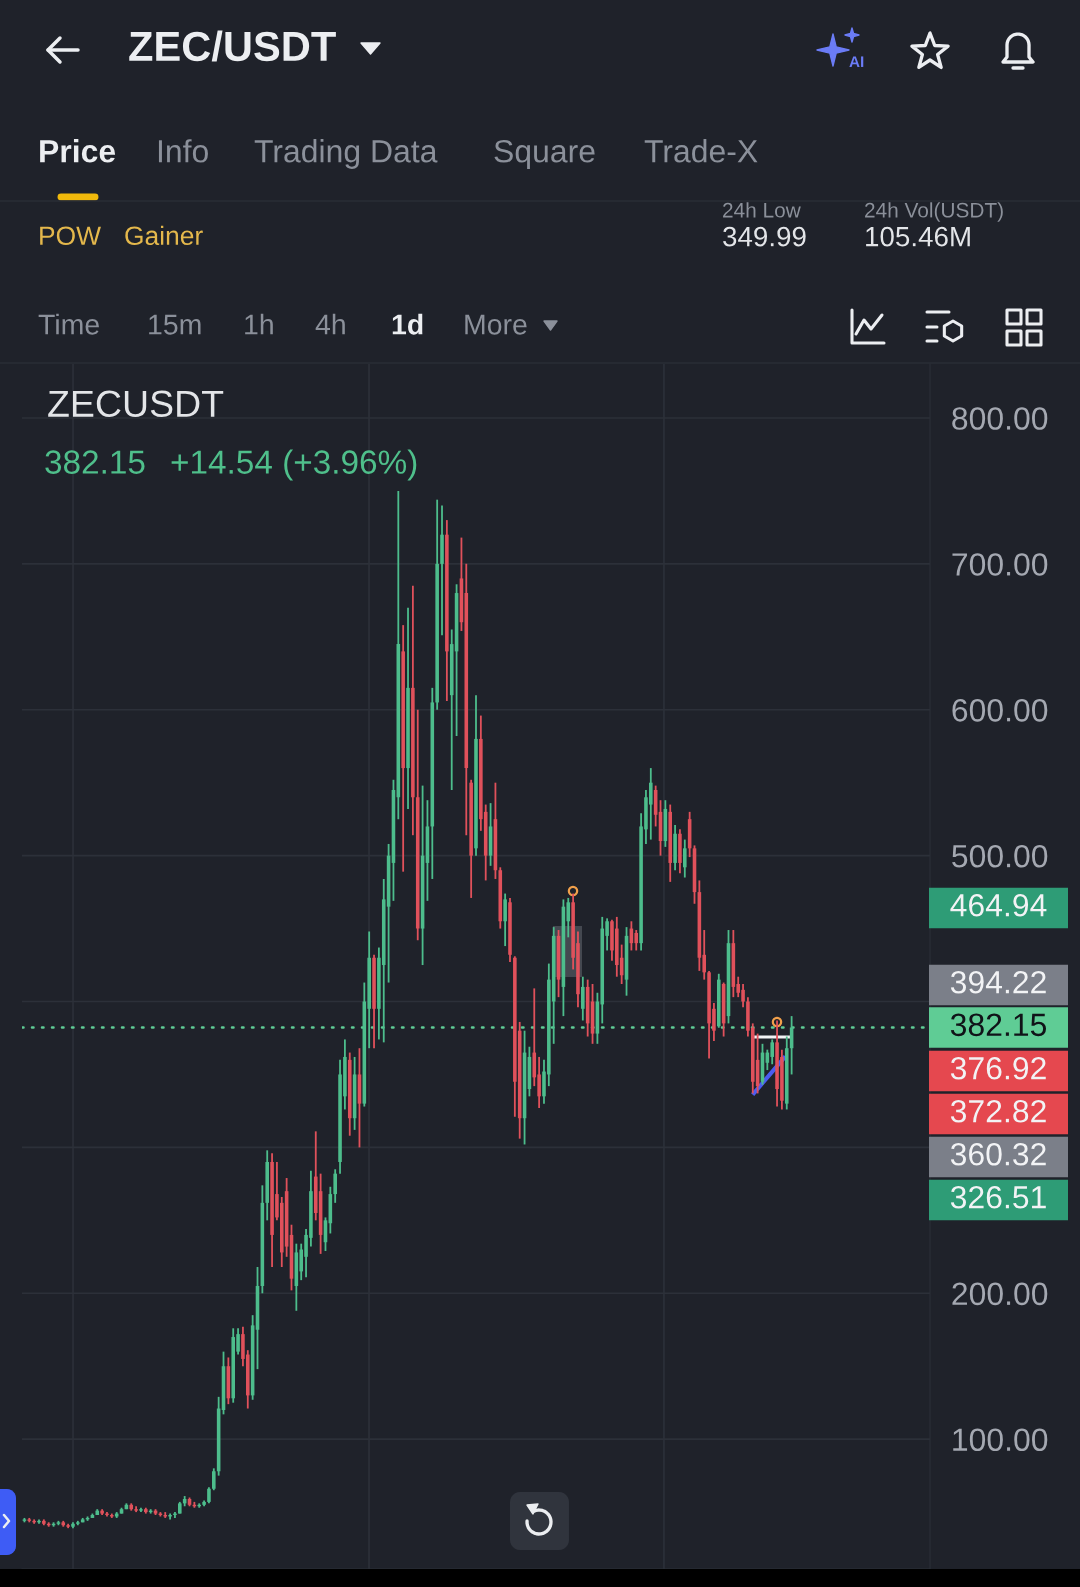 The width and height of the screenshot is (1080, 1587). I want to click on annotation: +14.54 (+3.96%), so click(294, 465).